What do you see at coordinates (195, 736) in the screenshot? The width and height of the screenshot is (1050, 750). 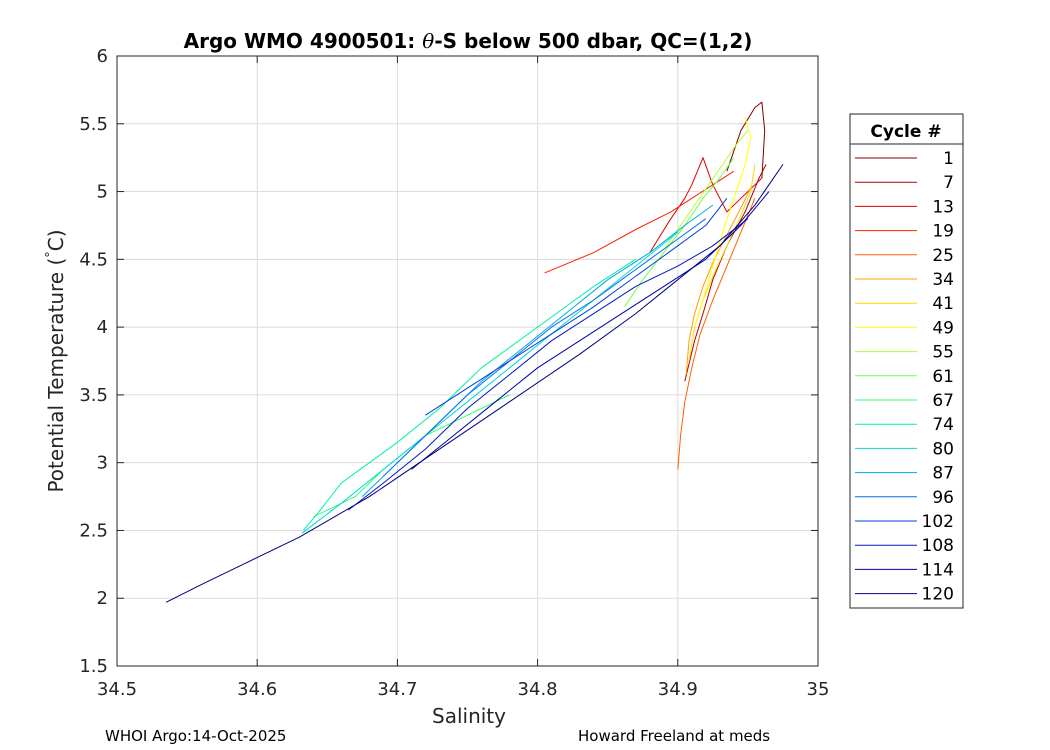 I see `footer-left: WHOI Argo:14-Oct-2025` at bounding box center [195, 736].